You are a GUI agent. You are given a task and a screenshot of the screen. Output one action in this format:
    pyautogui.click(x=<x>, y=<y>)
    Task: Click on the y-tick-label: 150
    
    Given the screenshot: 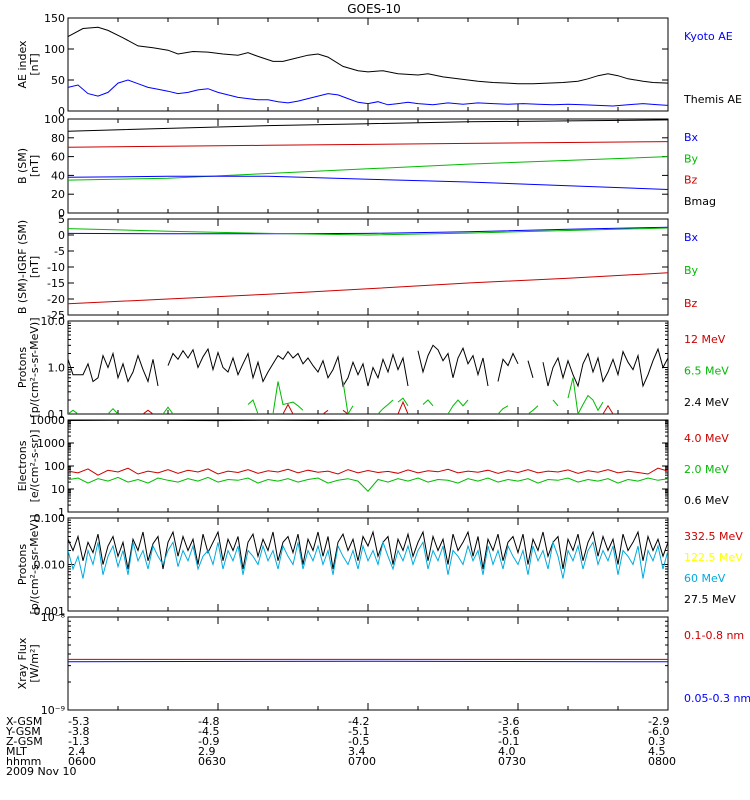 What is the action you would take?
    pyautogui.click(x=54, y=18)
    